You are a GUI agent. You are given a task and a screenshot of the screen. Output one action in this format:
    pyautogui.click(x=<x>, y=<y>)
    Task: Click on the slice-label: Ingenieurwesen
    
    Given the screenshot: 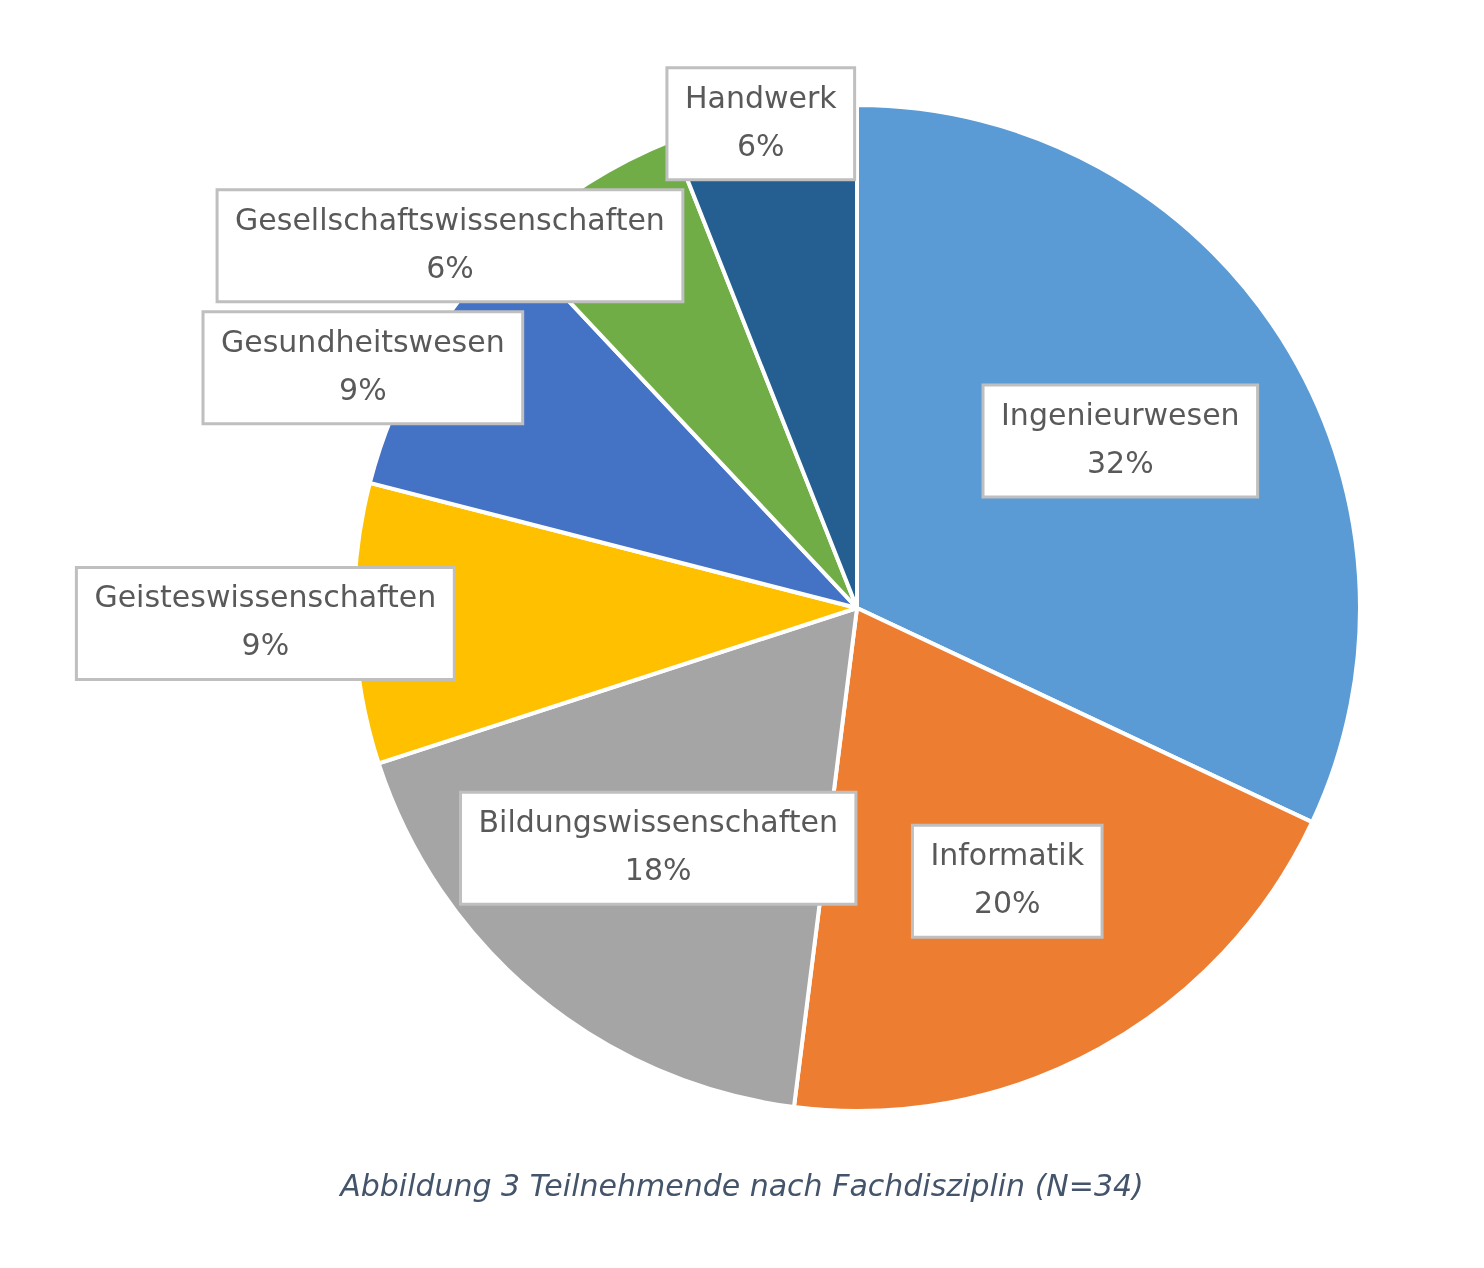 What is the action you would take?
    pyautogui.click(x=1120, y=414)
    